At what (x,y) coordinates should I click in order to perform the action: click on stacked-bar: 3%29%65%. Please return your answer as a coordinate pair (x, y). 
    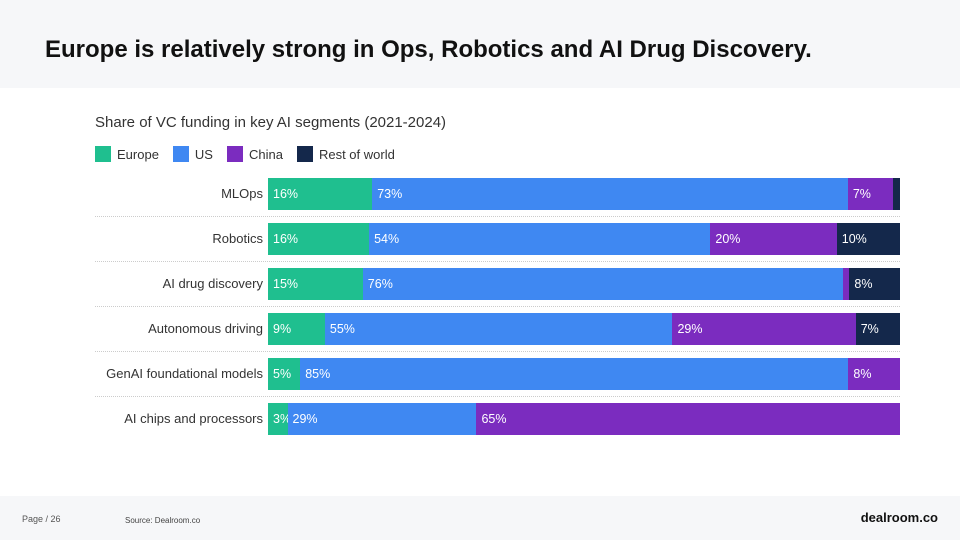
    Looking at the image, I should click on (584, 419).